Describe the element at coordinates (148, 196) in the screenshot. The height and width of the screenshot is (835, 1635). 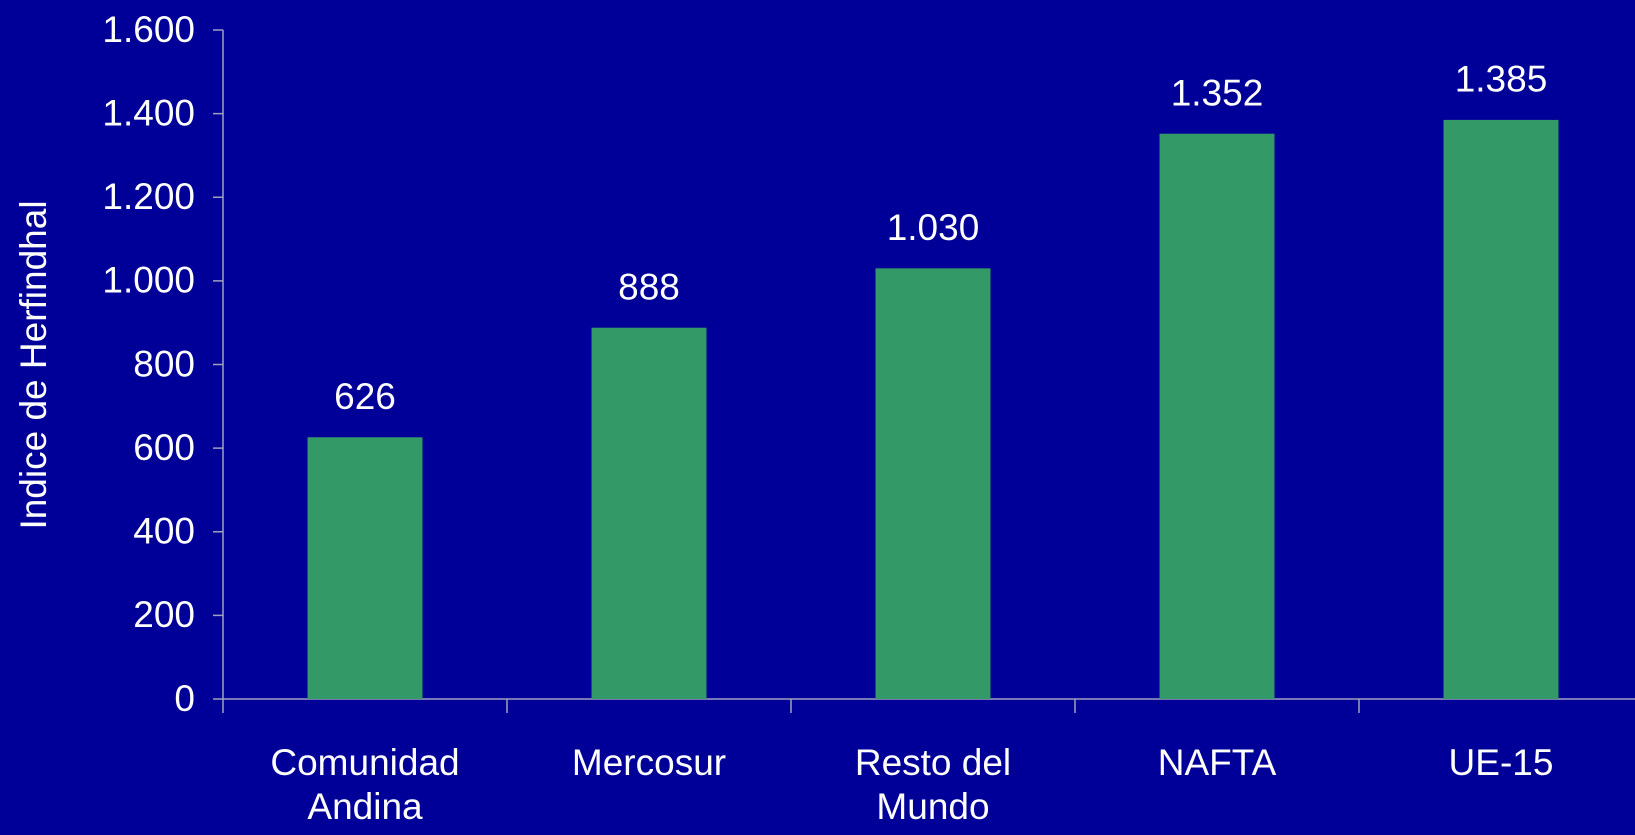
I see `y-tick-label: 1.200` at that location.